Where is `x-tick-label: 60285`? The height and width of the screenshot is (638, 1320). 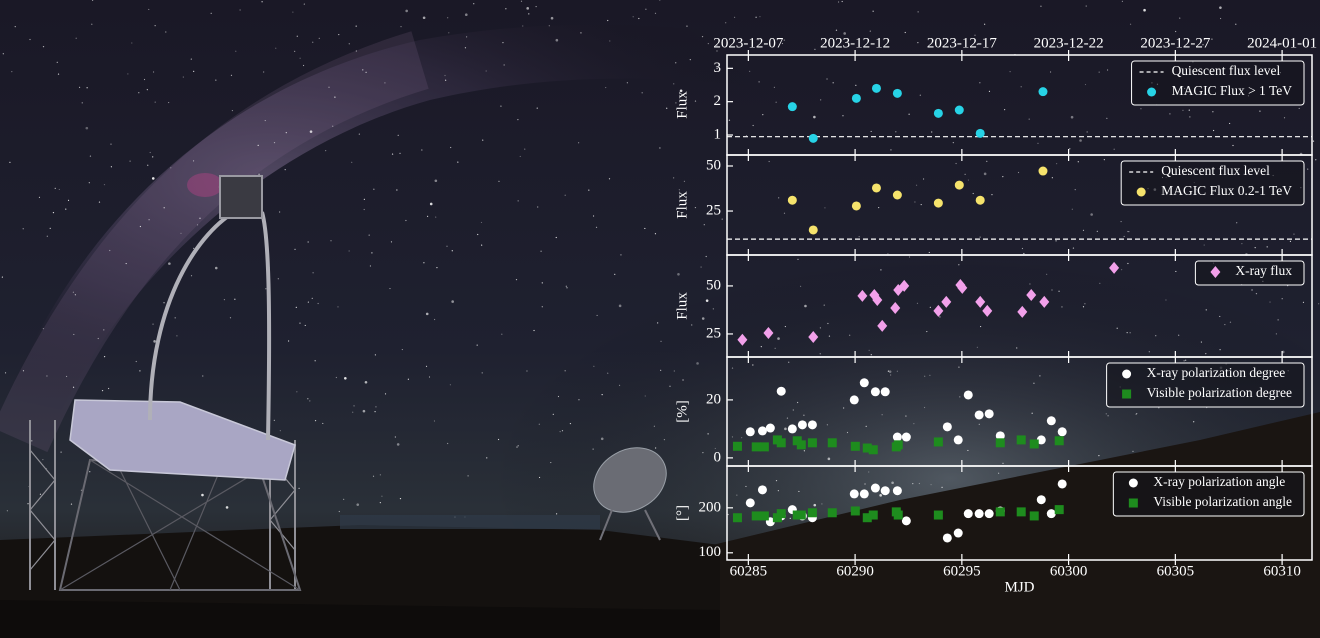
x-tick-label: 60285 is located at coordinates (749, 571).